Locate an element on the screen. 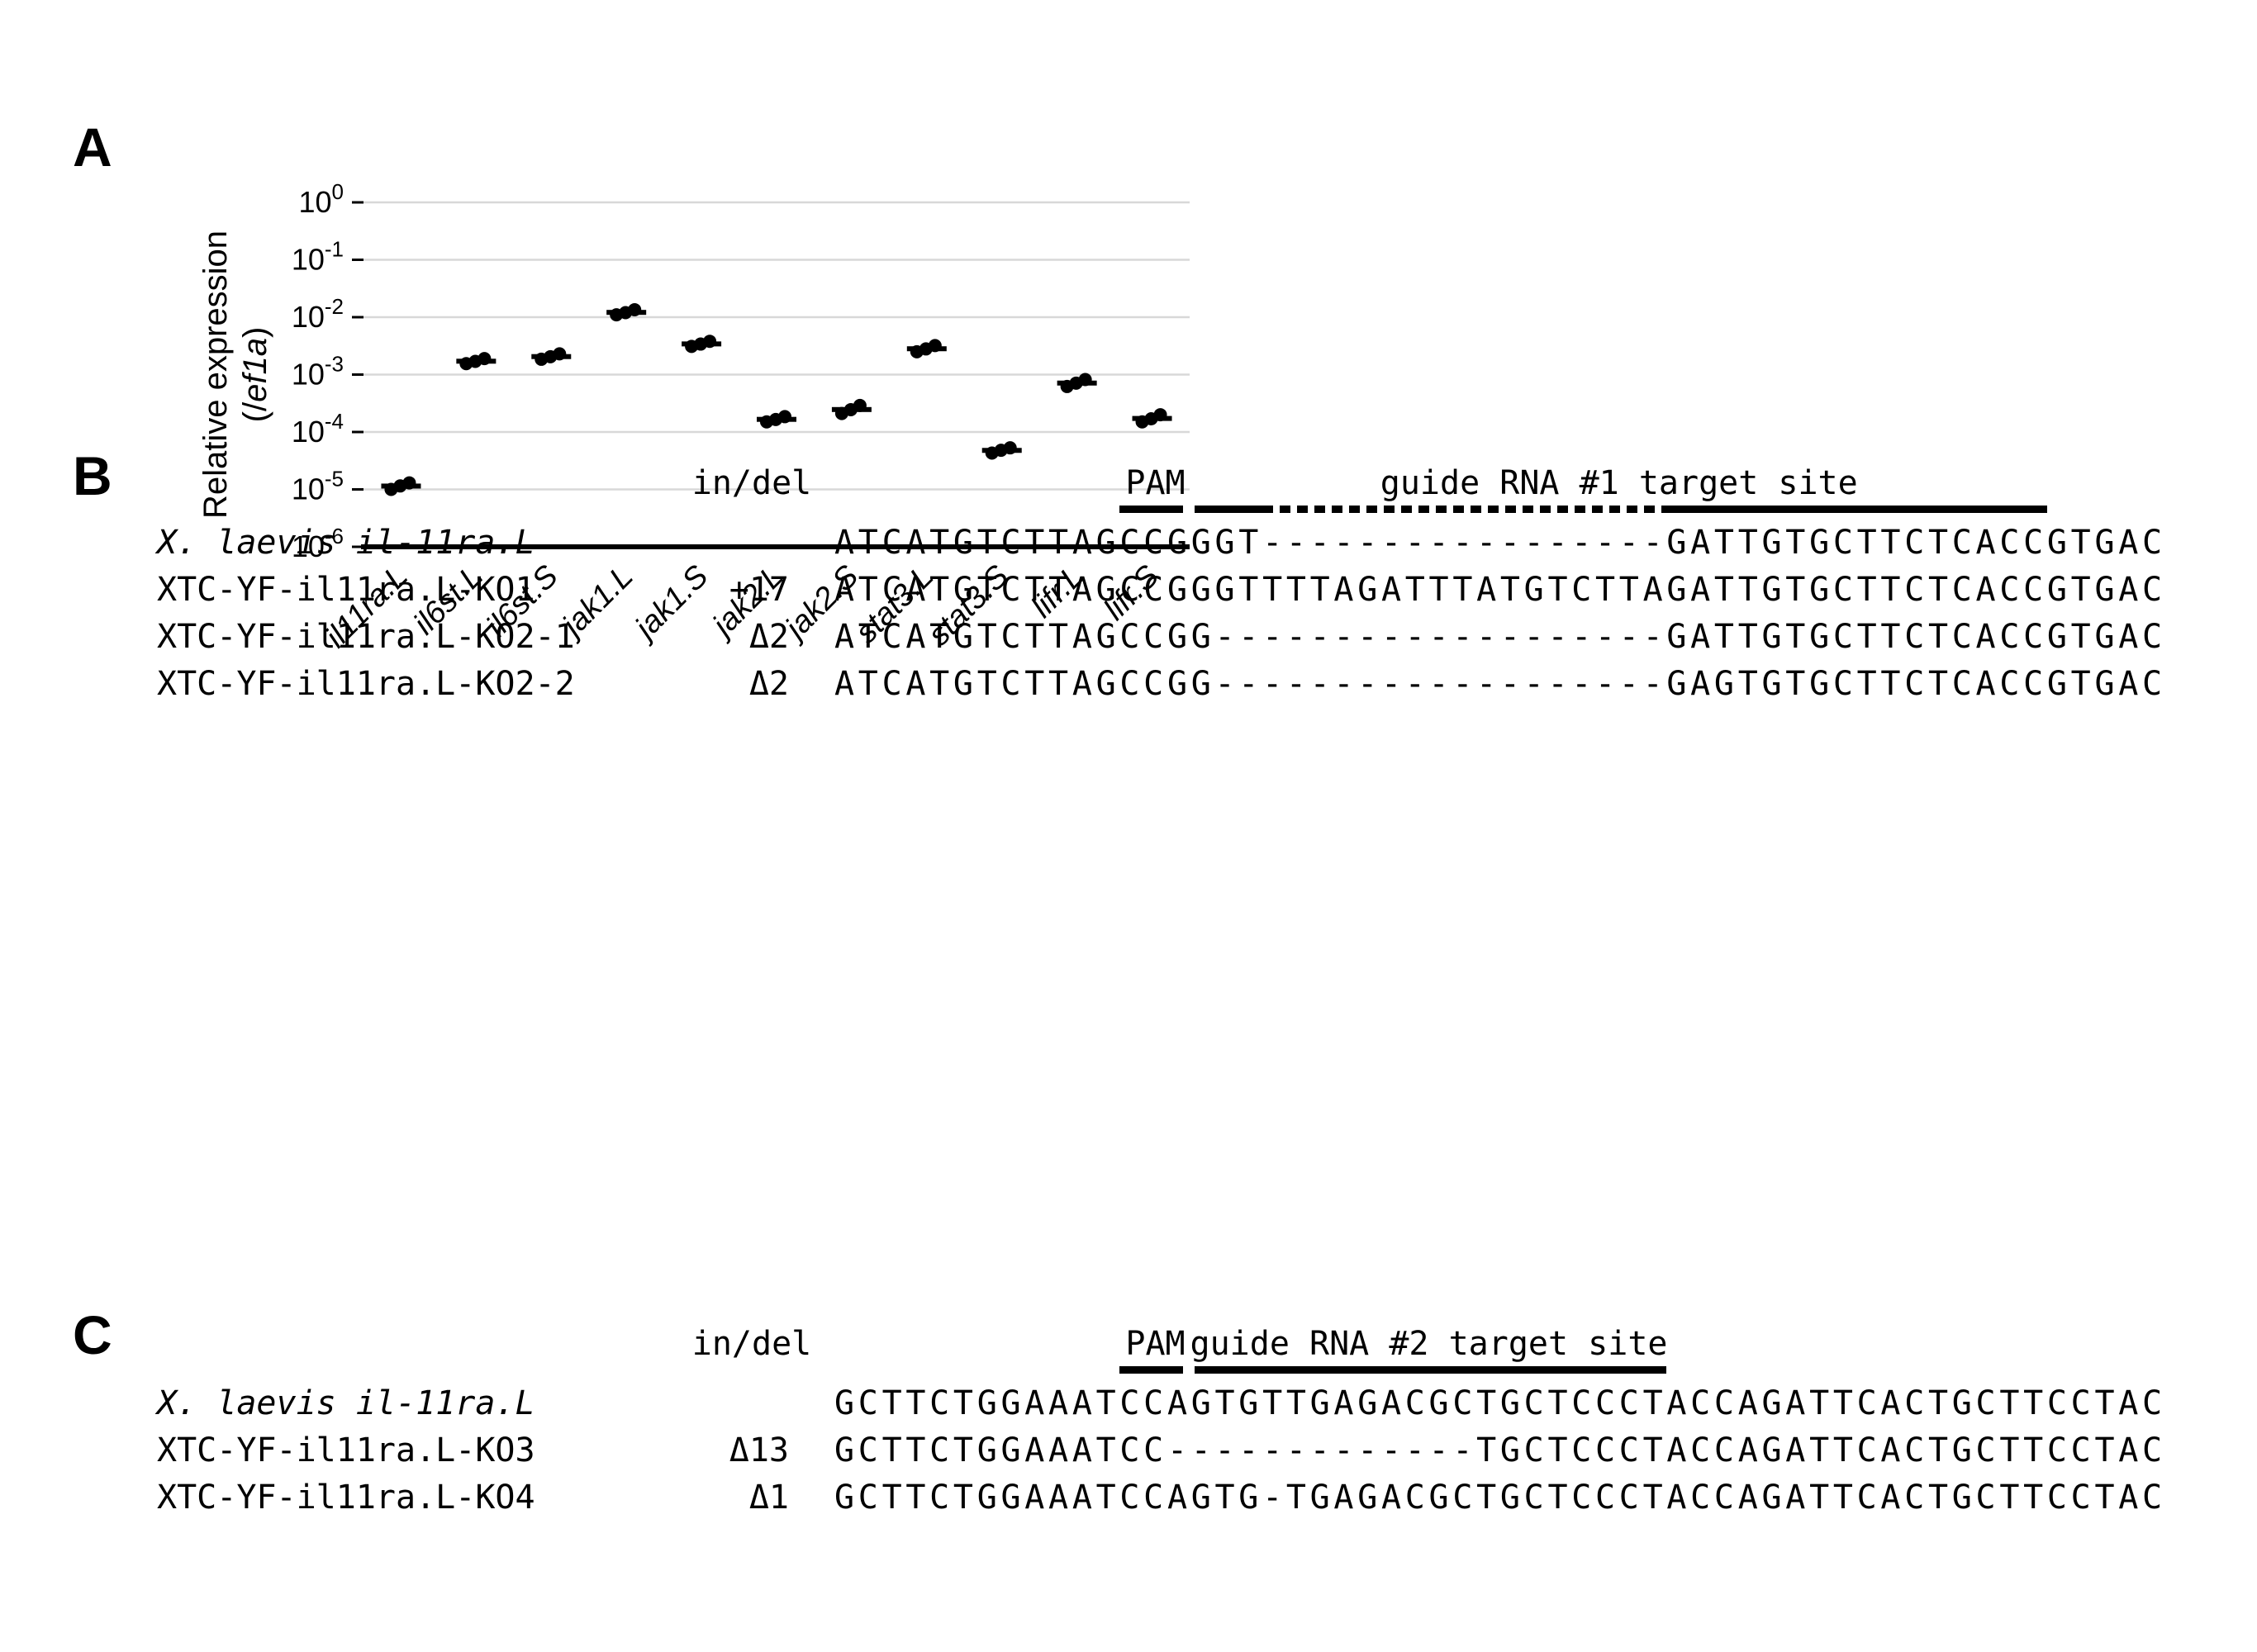 The image size is (2257, 1652). guide-label: guide RNA #1 target site is located at coordinates (1619, 483).